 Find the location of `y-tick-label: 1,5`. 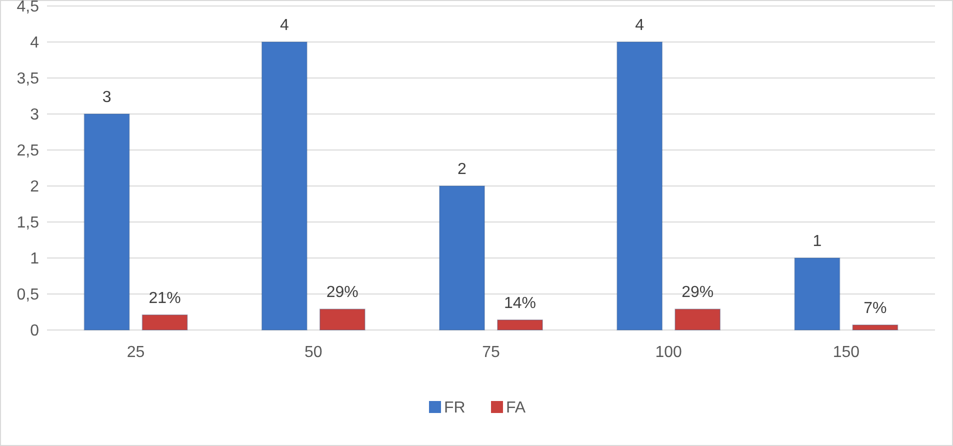

y-tick-label: 1,5 is located at coordinates (28, 223).